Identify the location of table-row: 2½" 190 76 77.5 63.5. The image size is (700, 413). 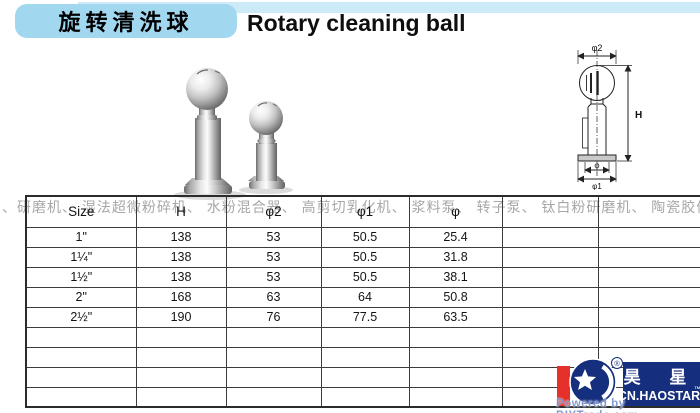
(362, 317).